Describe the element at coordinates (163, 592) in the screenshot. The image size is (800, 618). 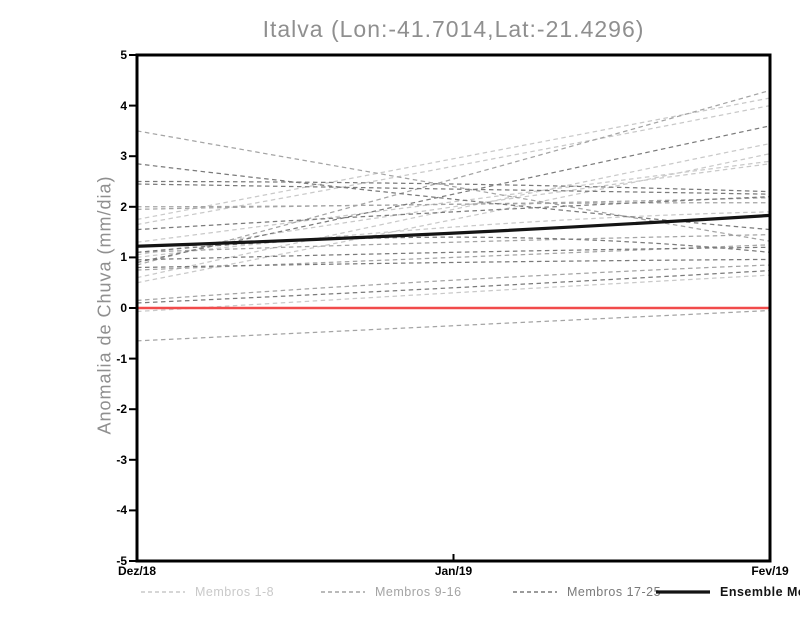
I see `dashed-line-sample-light` at that location.